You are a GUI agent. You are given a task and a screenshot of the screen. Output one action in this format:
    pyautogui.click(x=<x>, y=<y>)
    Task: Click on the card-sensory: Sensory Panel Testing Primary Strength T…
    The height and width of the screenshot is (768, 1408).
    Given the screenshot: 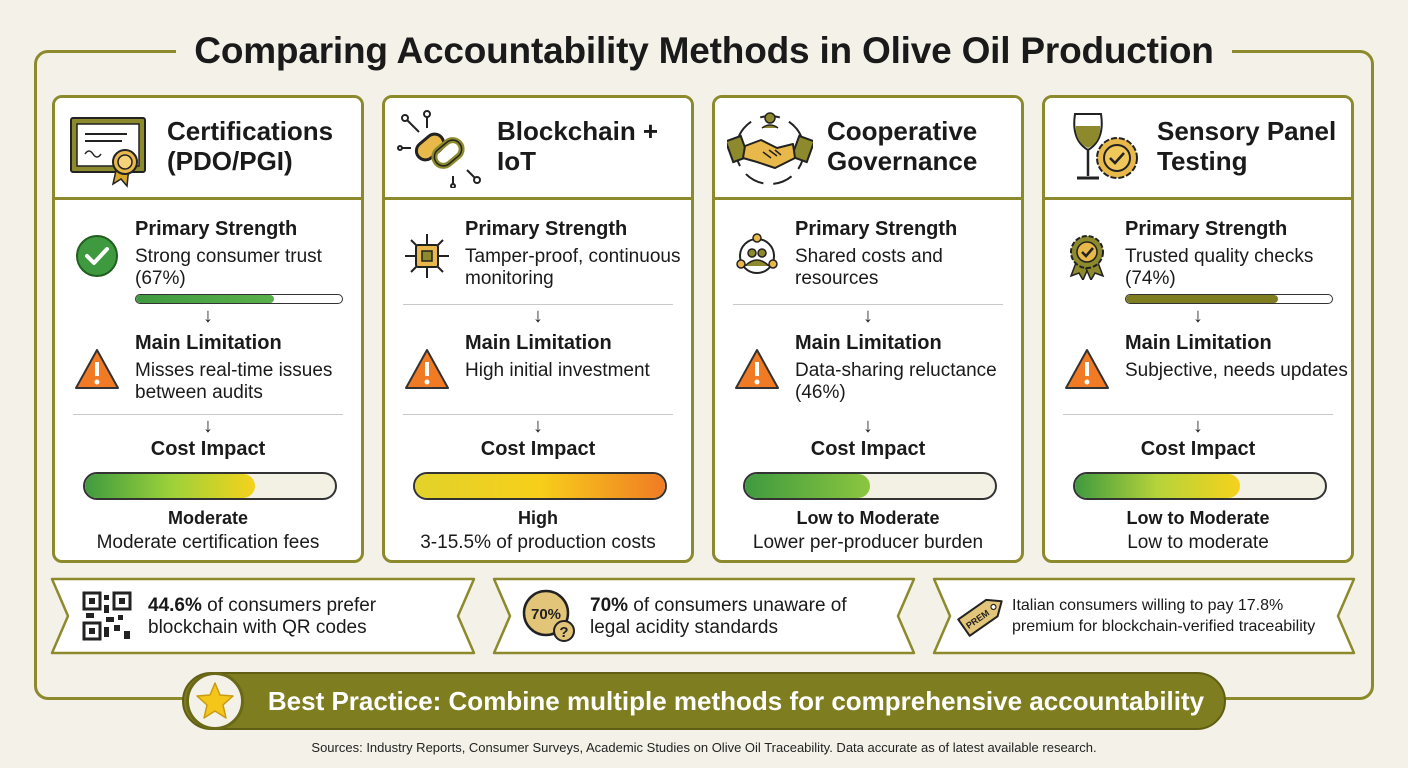 What is the action you would take?
    pyautogui.click(x=1198, y=329)
    